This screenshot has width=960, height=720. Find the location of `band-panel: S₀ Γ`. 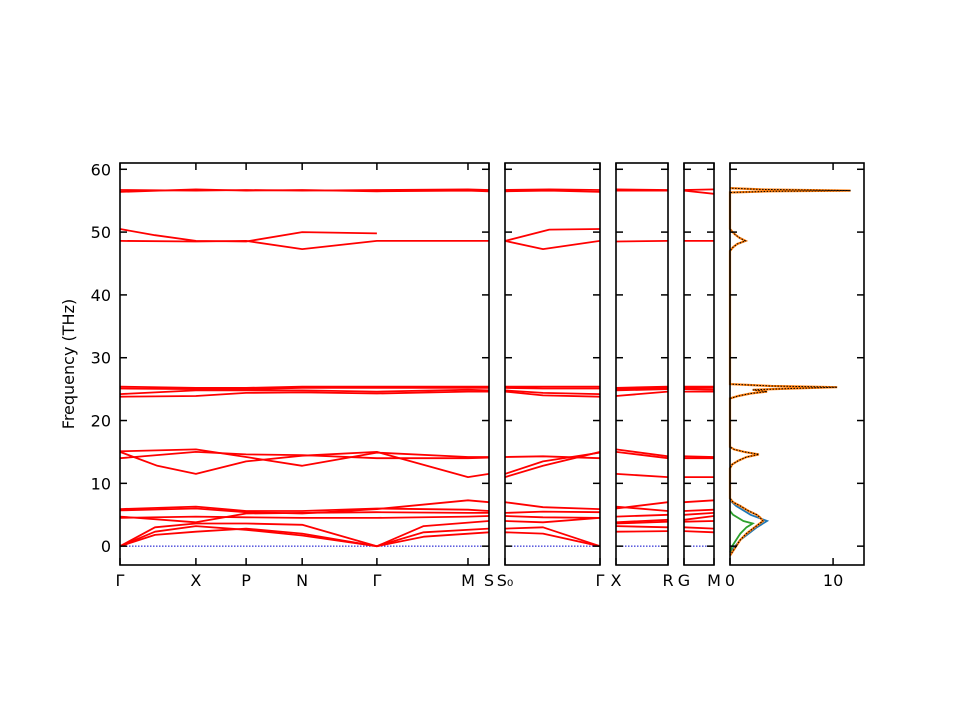

band-panel: S₀ Γ is located at coordinates (551, 376).